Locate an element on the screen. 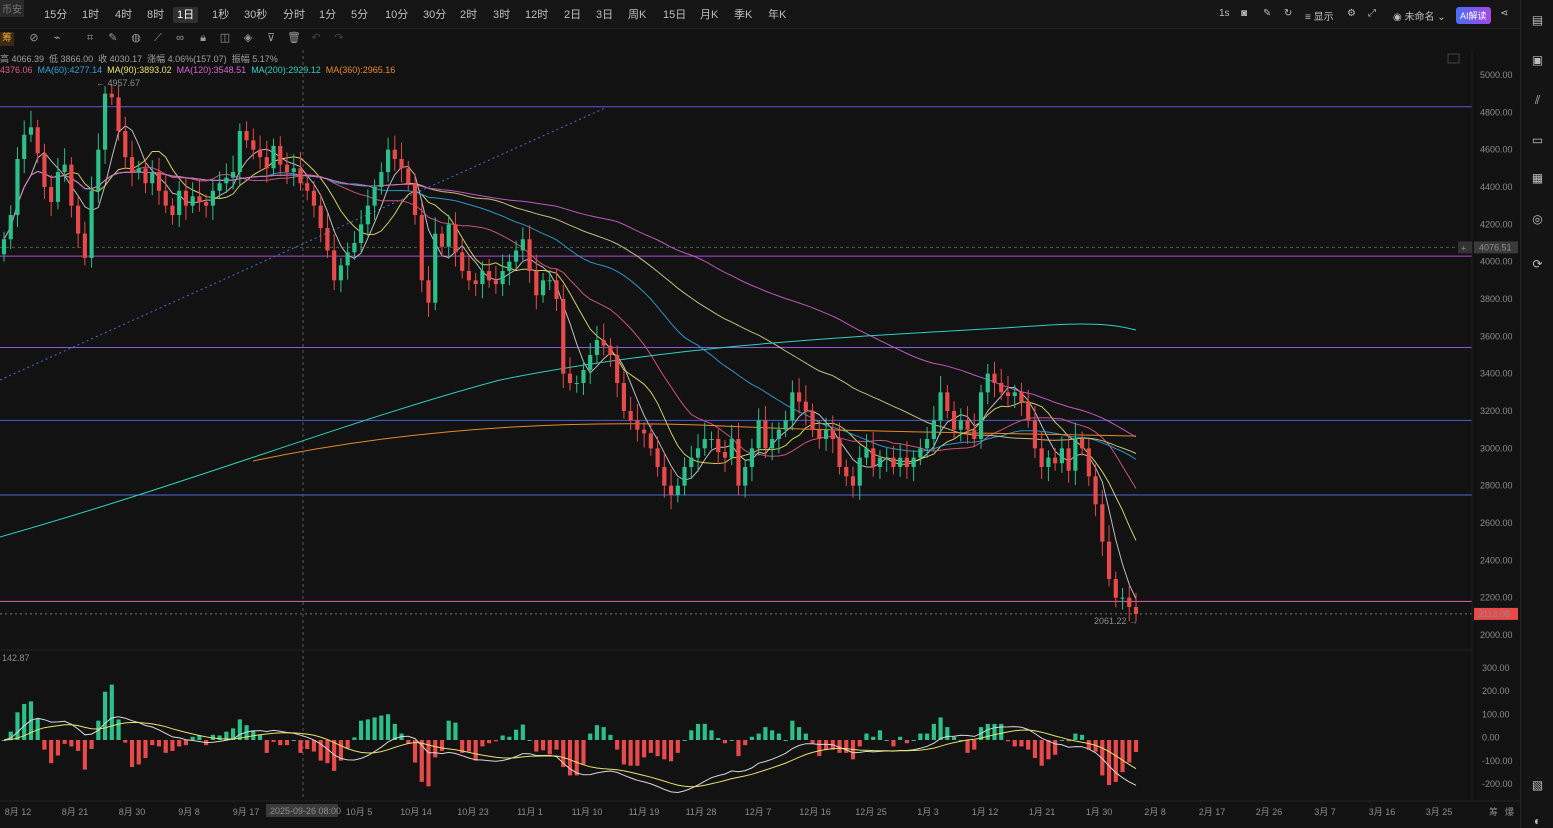 The width and height of the screenshot is (1553, 828). settings-icon: ⚙ is located at coordinates (1351, 13).